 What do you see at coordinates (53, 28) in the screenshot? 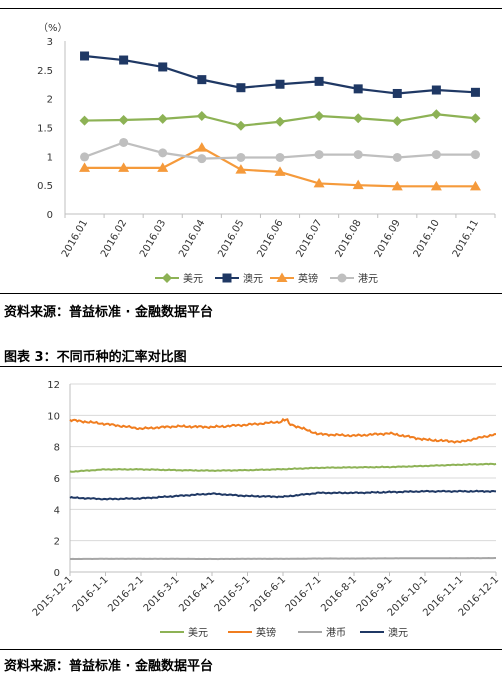
I see `y-unit-label: （%）` at bounding box center [53, 28].